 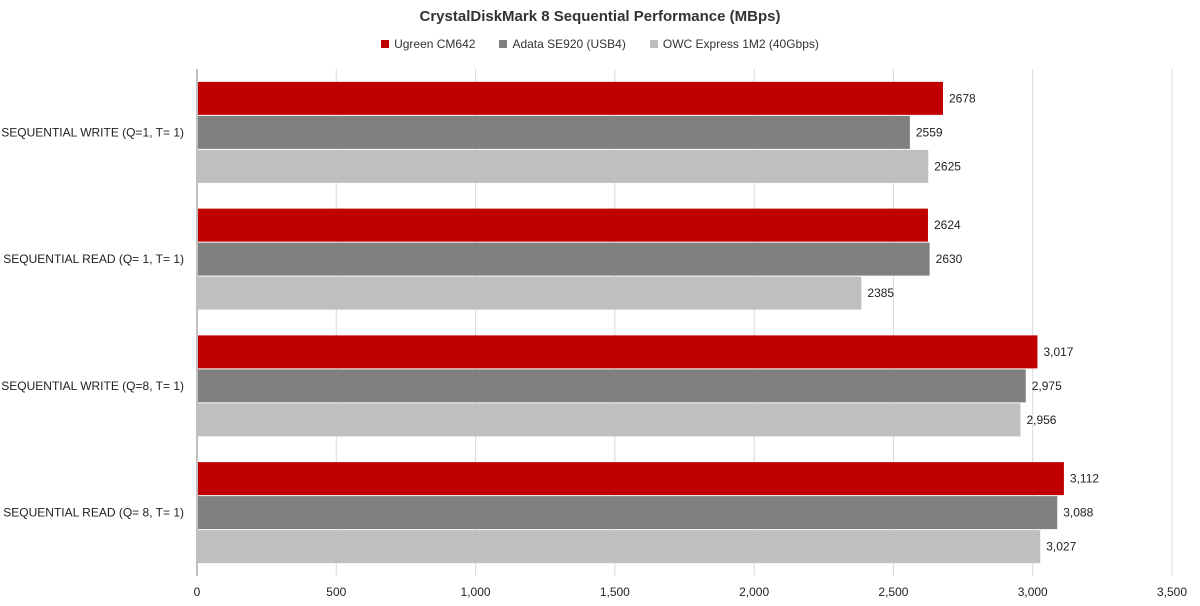 What do you see at coordinates (949, 259) in the screenshot?
I see `data-label: 2630` at bounding box center [949, 259].